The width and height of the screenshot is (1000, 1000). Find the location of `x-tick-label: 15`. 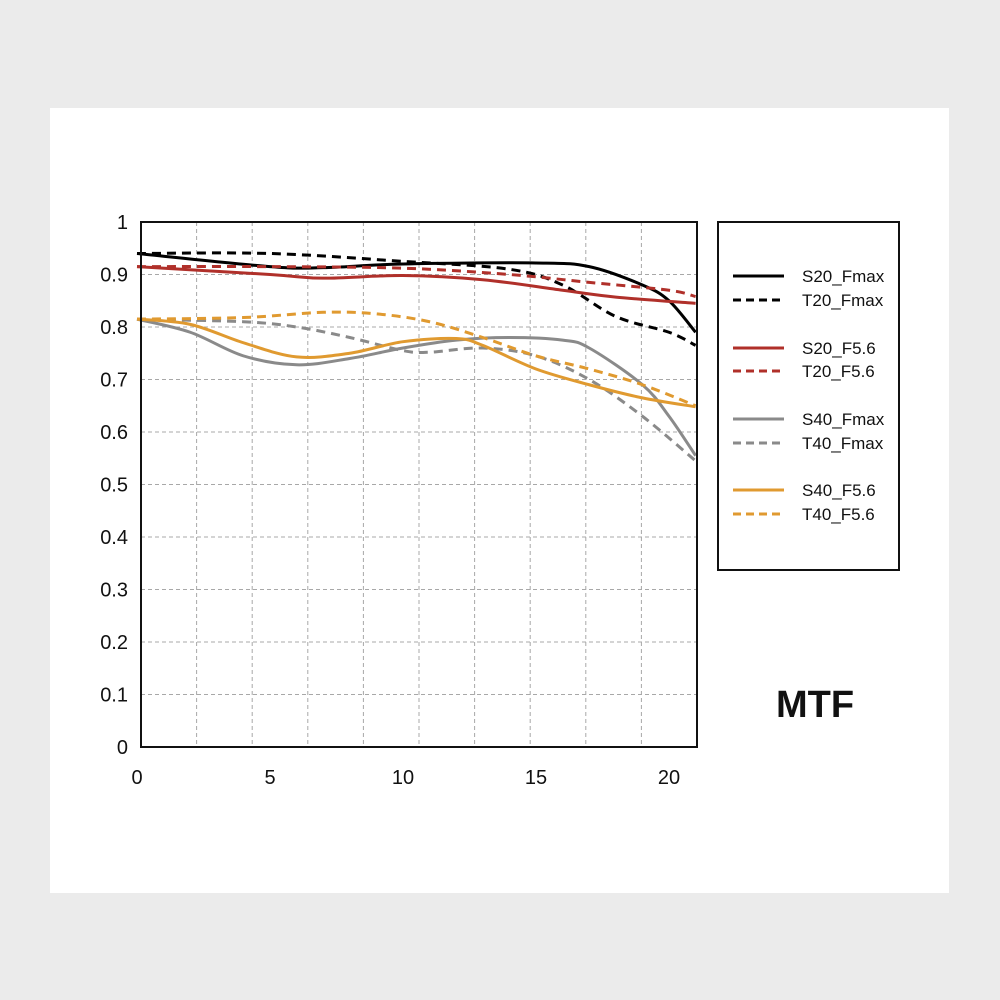

x-tick-label: 15 is located at coordinates (536, 778).